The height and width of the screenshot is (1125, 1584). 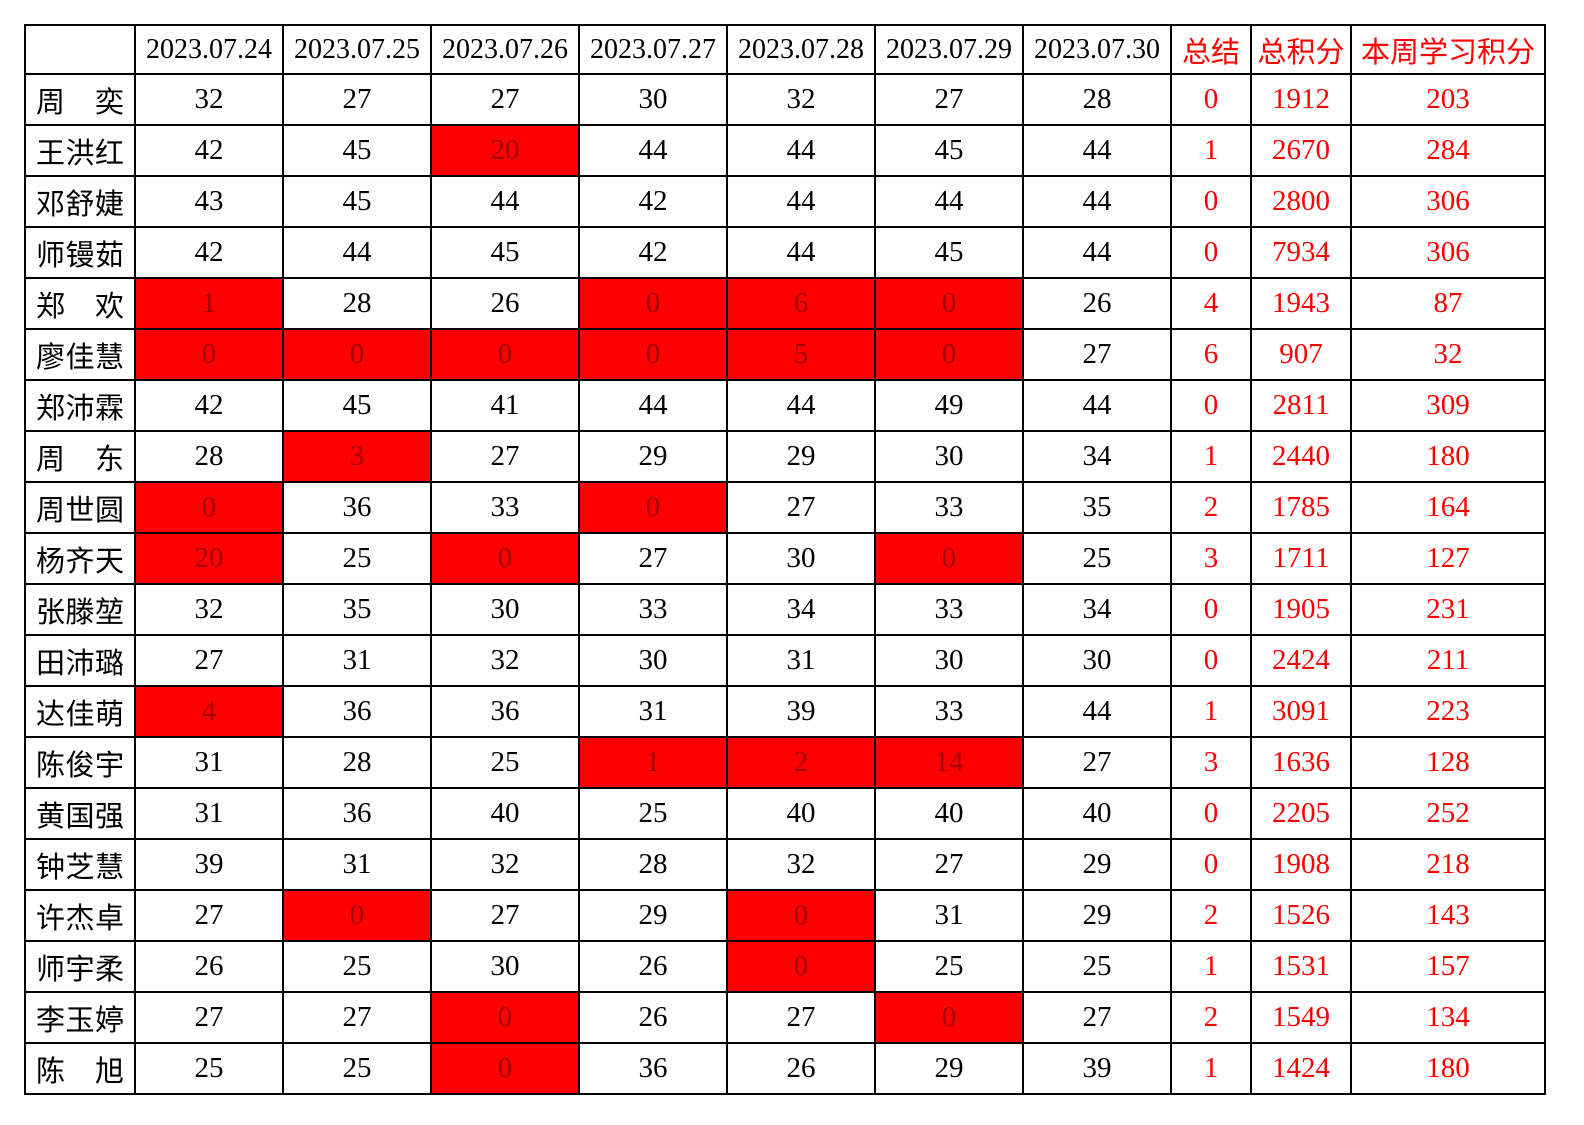 I want to click on total-points-cell: 7934, so click(x=1301, y=252).